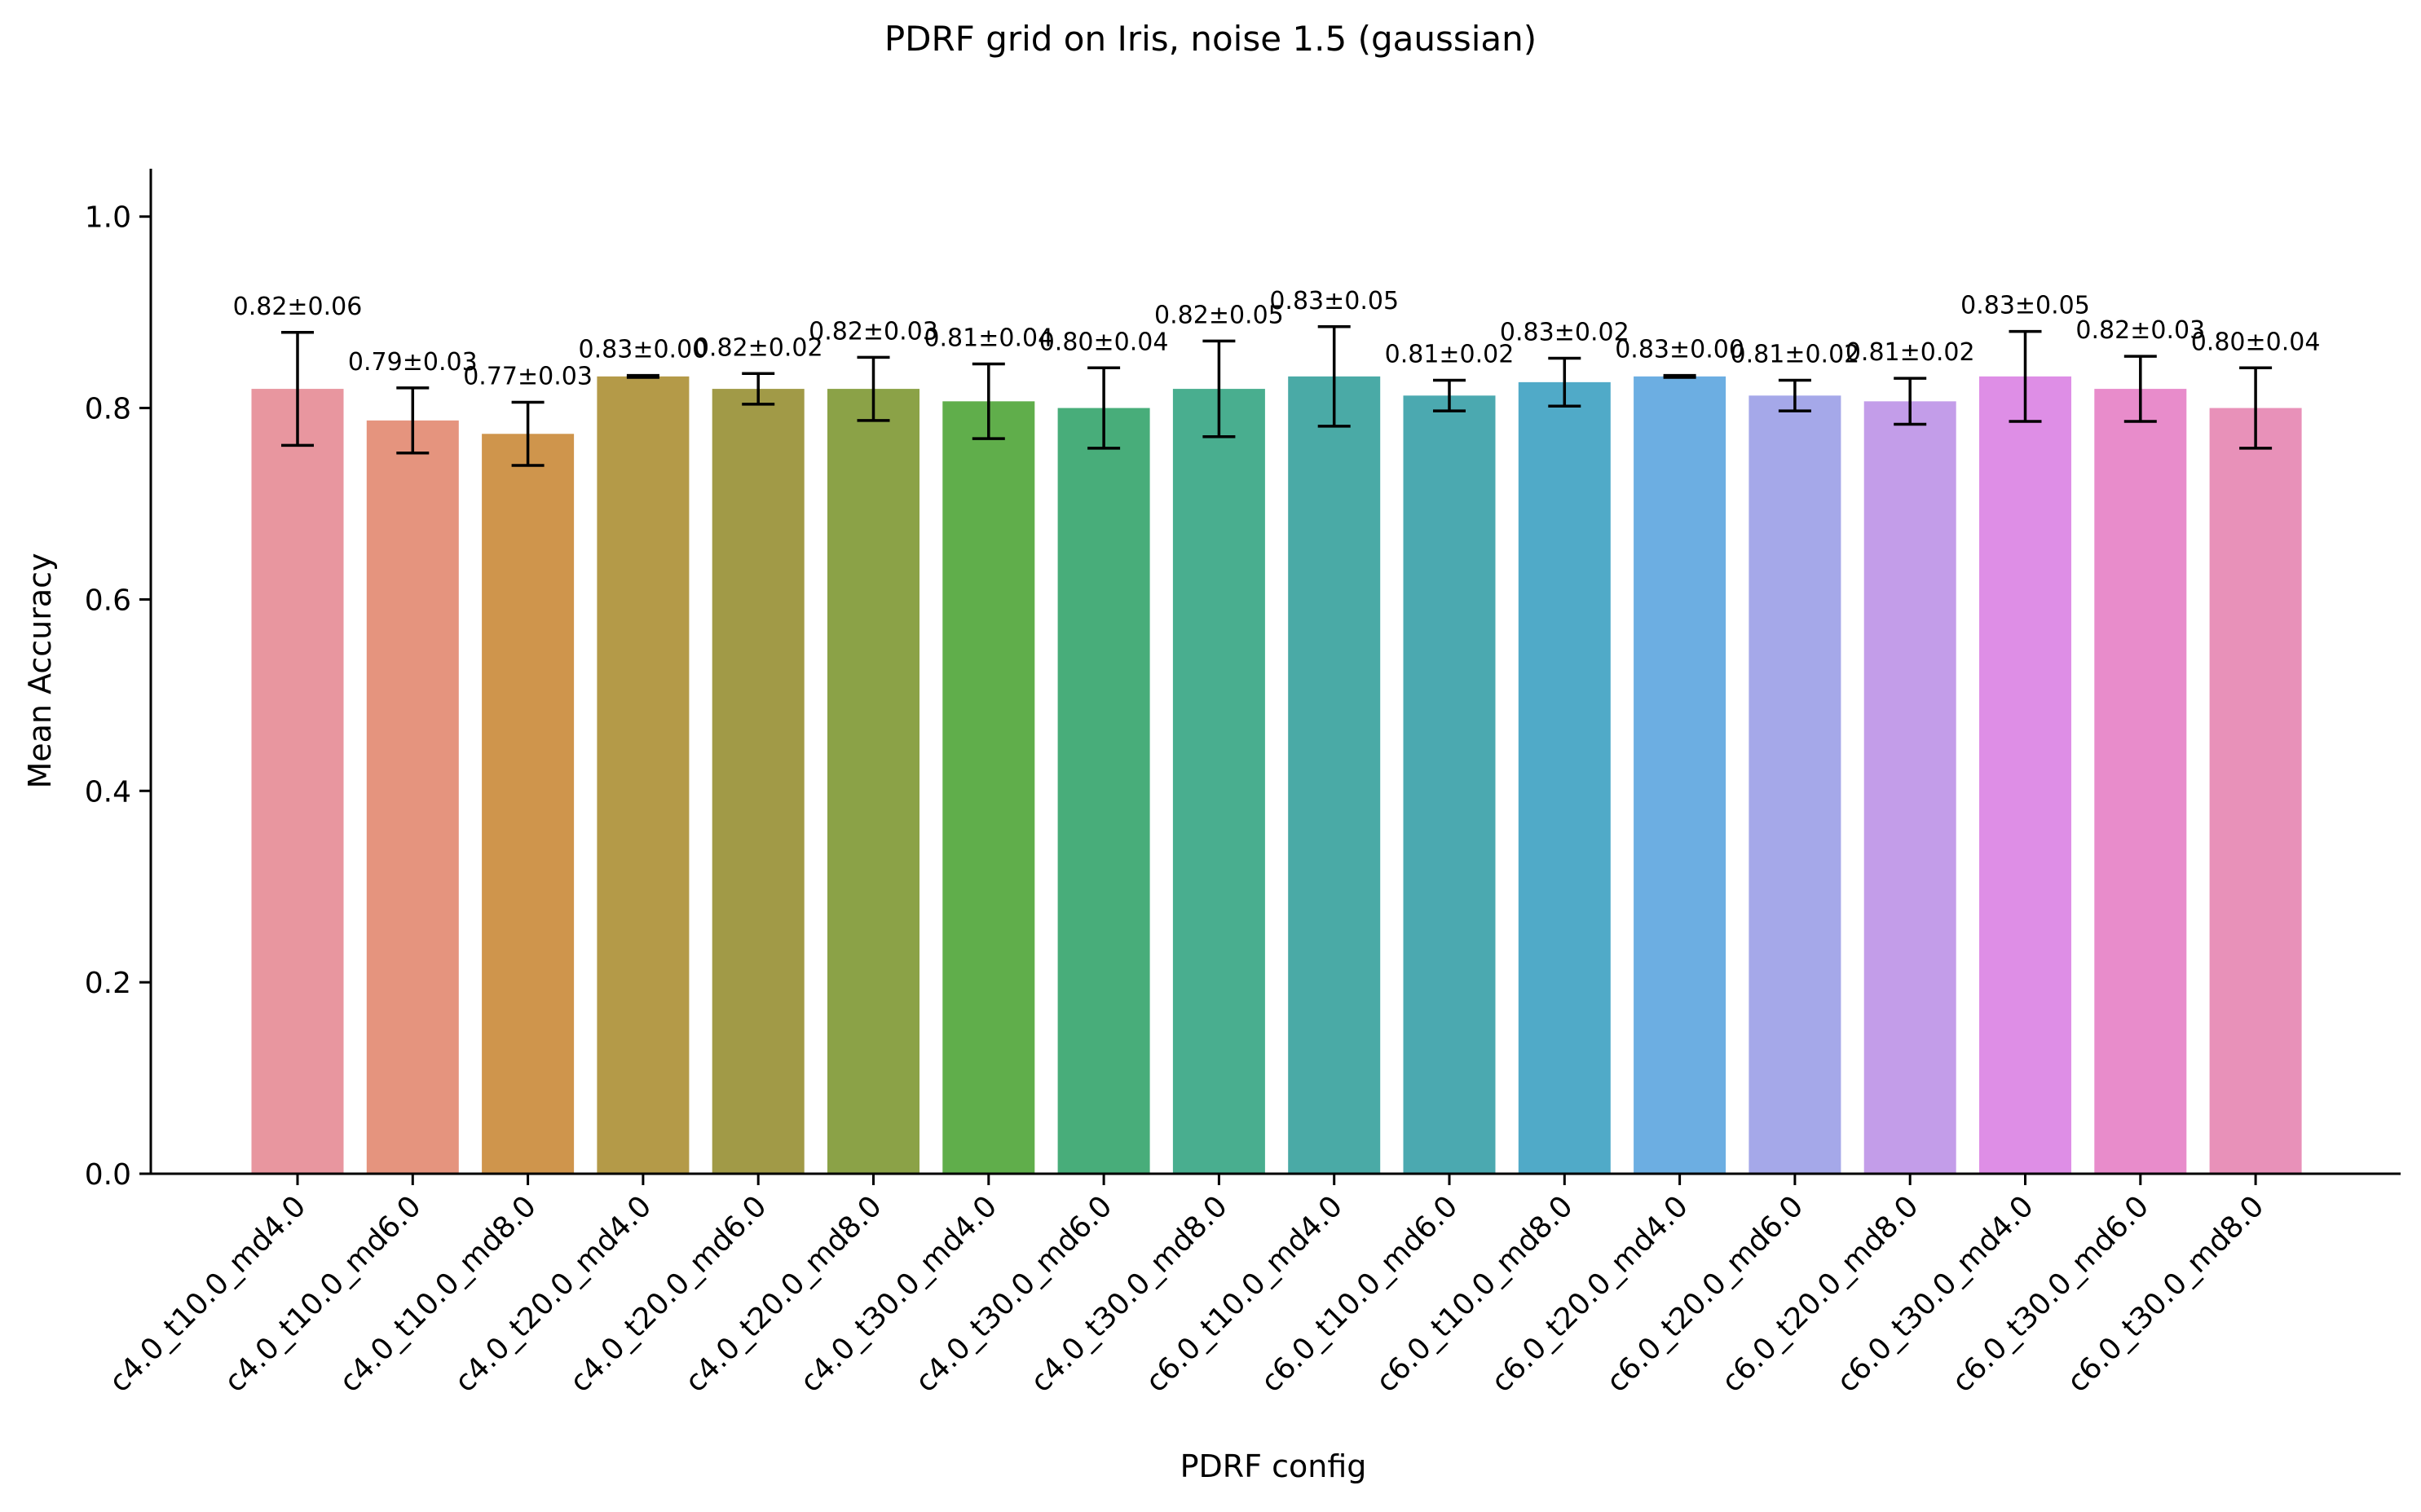  What do you see at coordinates (108, 1175) in the screenshot?
I see `y-tick-label: 0.0` at bounding box center [108, 1175].